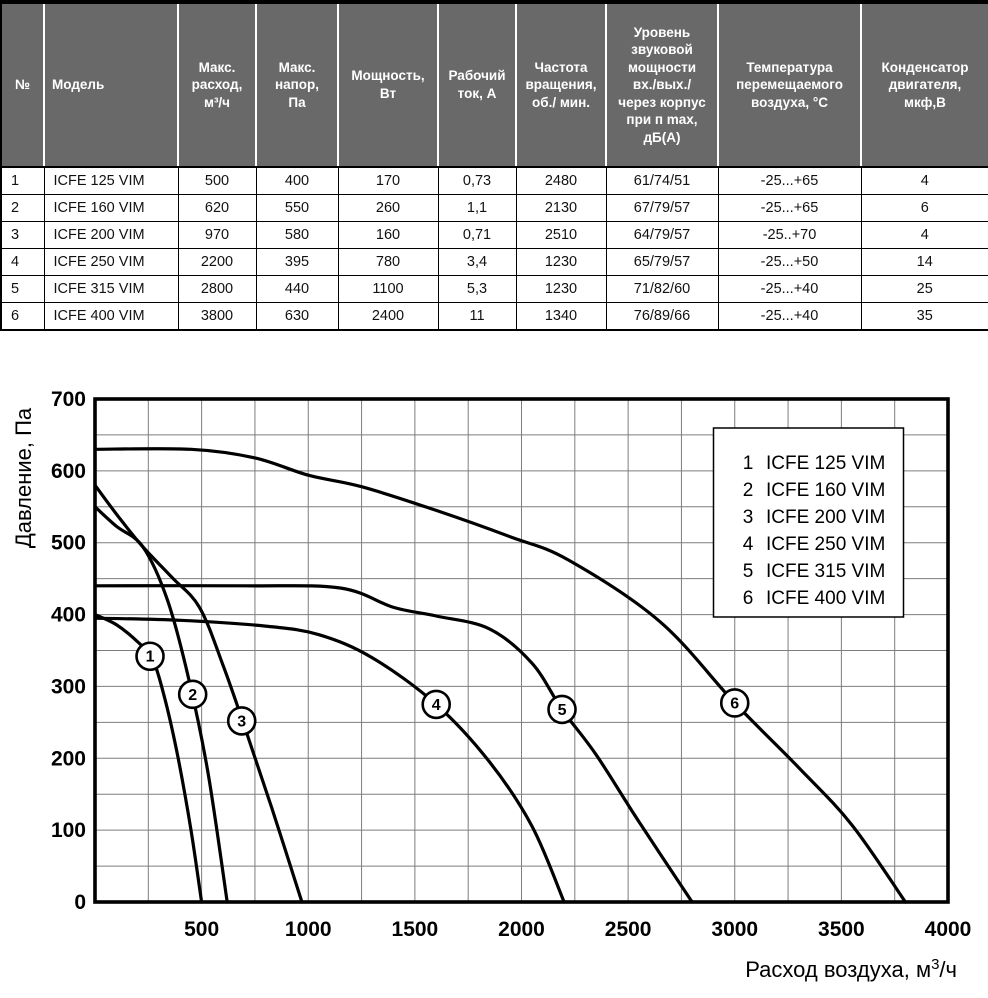  I want to click on x-tick-label: 2500, so click(628, 929).